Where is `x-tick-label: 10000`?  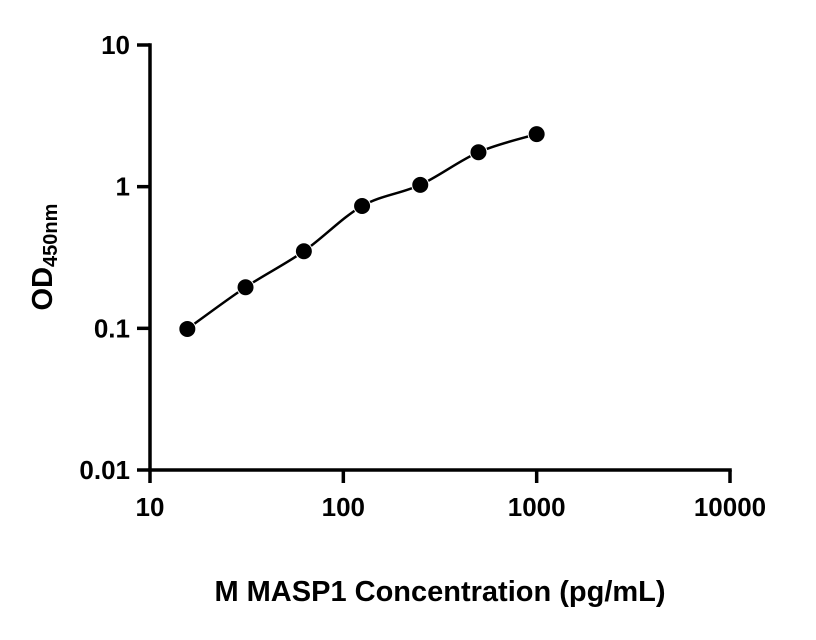 x-tick-label: 10000 is located at coordinates (730, 507).